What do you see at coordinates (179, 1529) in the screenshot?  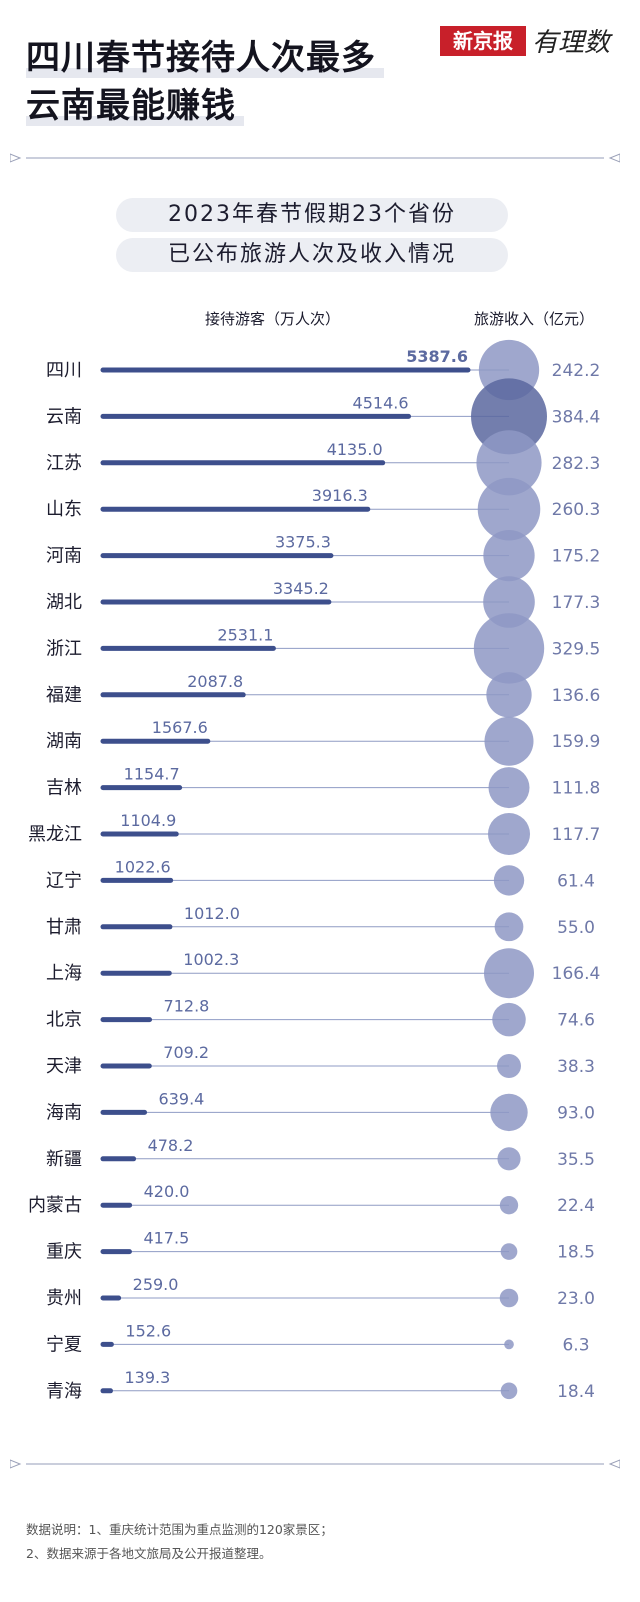 I see `note-line1: 数据说明：1、重庆统计范围为重点监测的120家景区；` at bounding box center [179, 1529].